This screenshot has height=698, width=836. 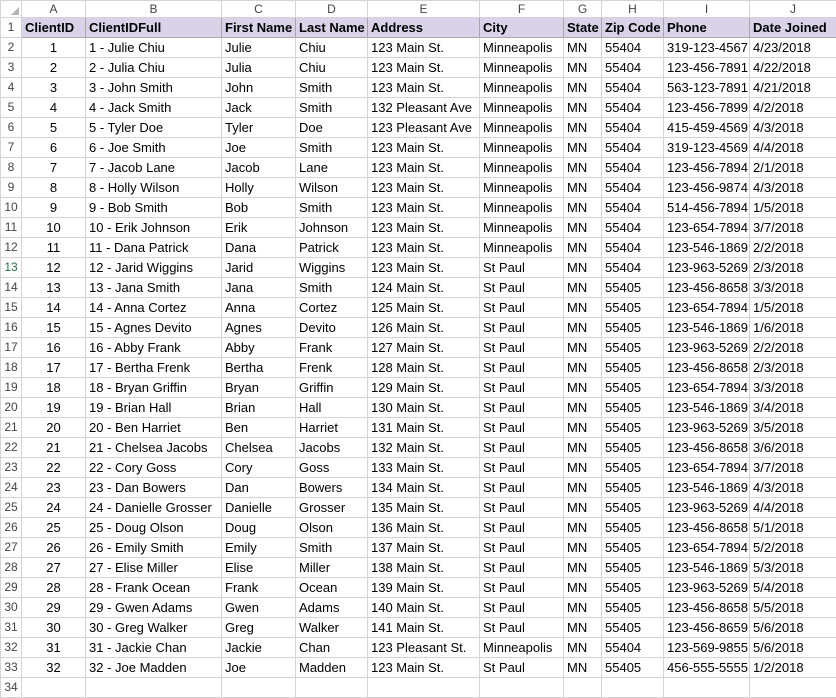 What do you see at coordinates (332, 48) in the screenshot?
I see `table-cell: Chiu` at bounding box center [332, 48].